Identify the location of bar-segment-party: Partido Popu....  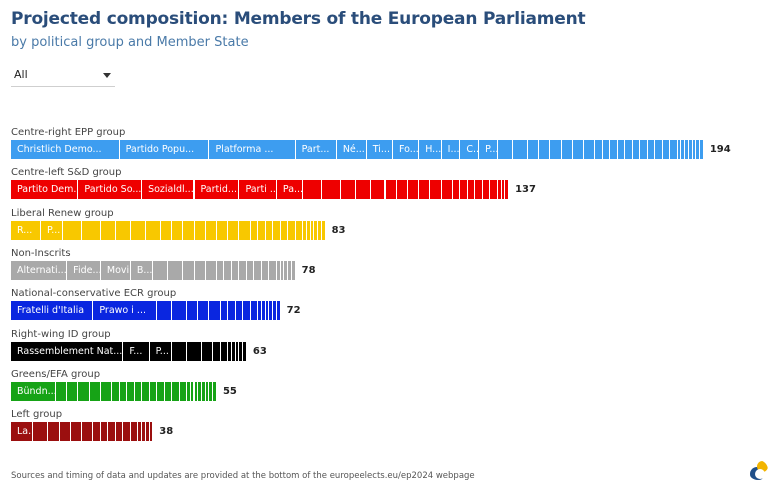
(164, 149).